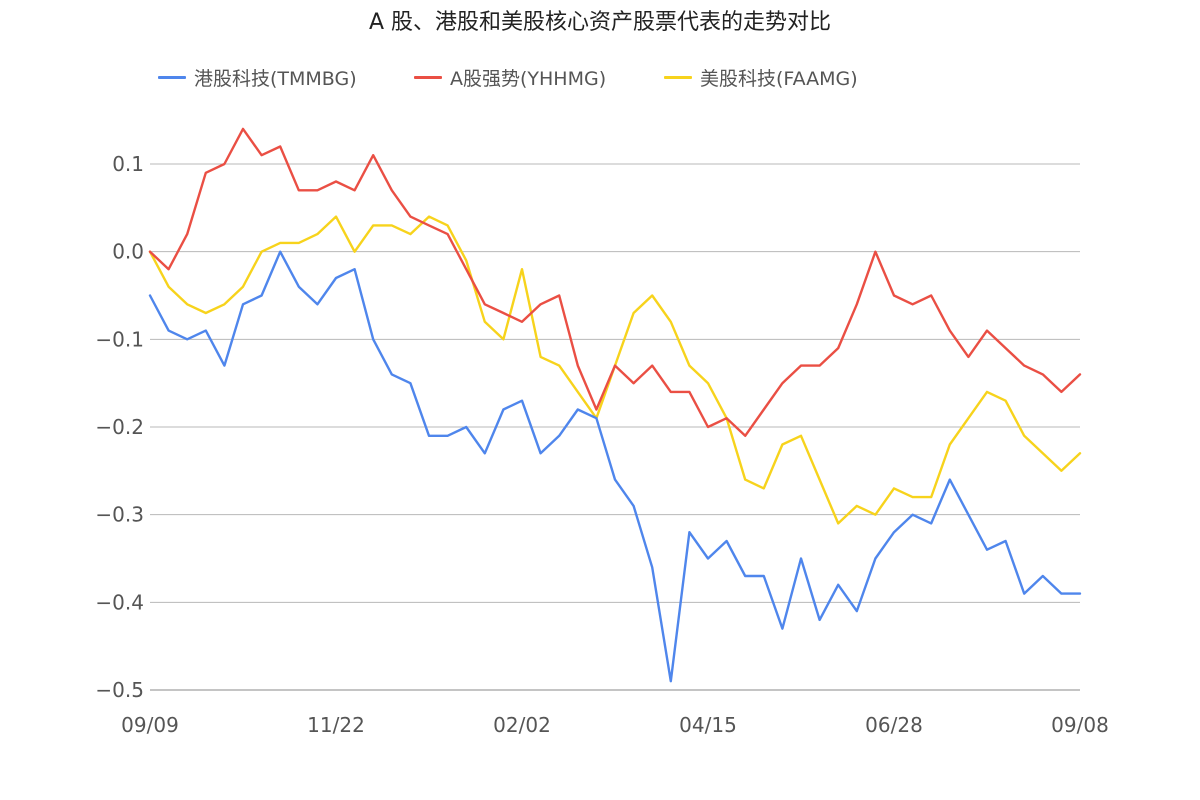 This screenshot has width=1200, height=800. Describe the element at coordinates (708, 725) in the screenshot. I see `x-tick-label: 04/15` at that location.